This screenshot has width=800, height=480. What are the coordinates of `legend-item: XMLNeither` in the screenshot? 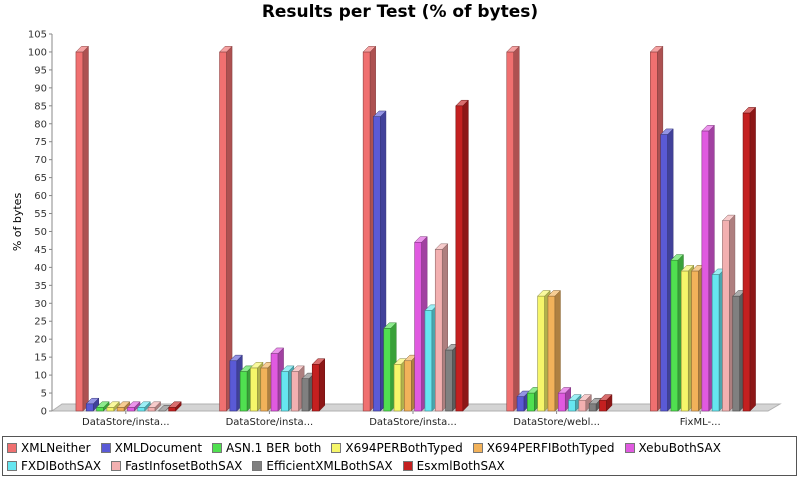 It's located at (49, 448).